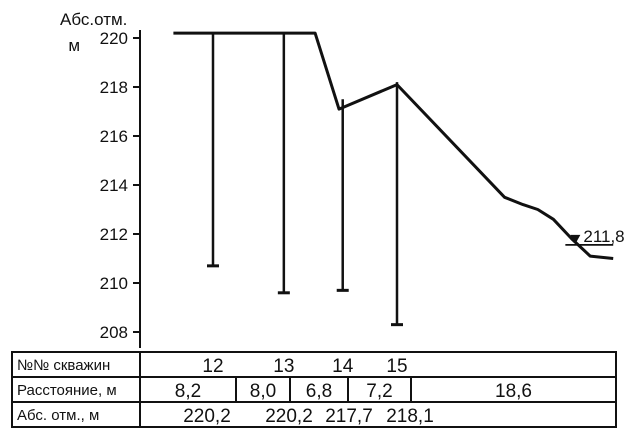 Image resolution: width=628 pixels, height=446 pixels. Describe the element at coordinates (114, 234) in the screenshot. I see `y-tick-label: 212` at that location.